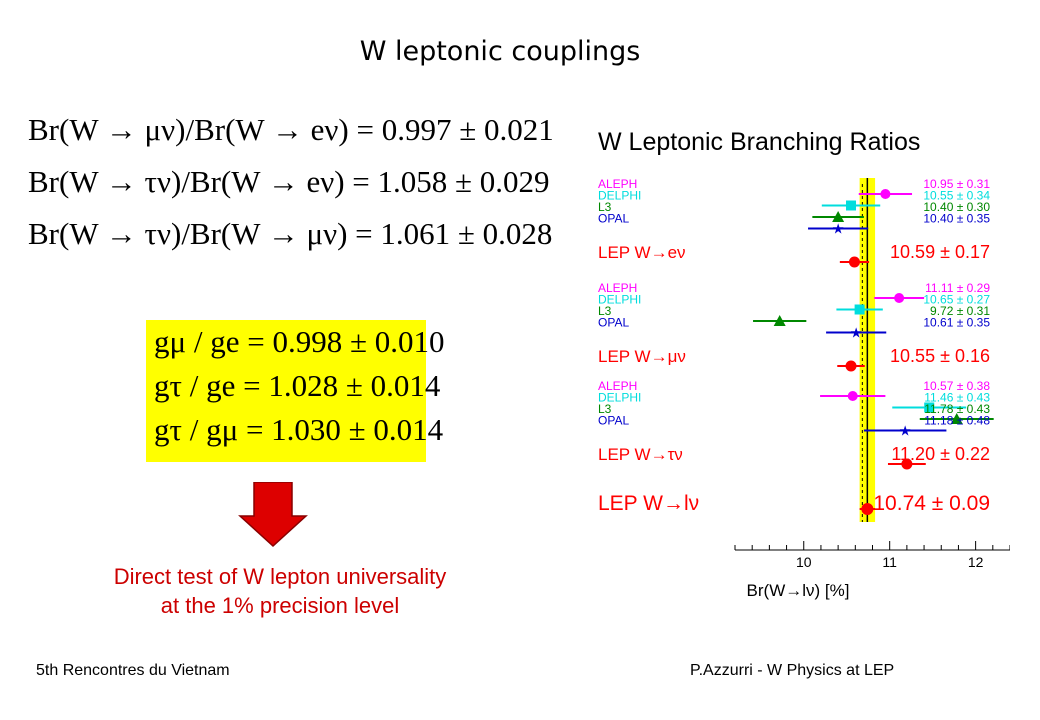  Describe the element at coordinates (957, 409) in the screenshot. I see `value-label: 11.78 ± 0.43` at that location.